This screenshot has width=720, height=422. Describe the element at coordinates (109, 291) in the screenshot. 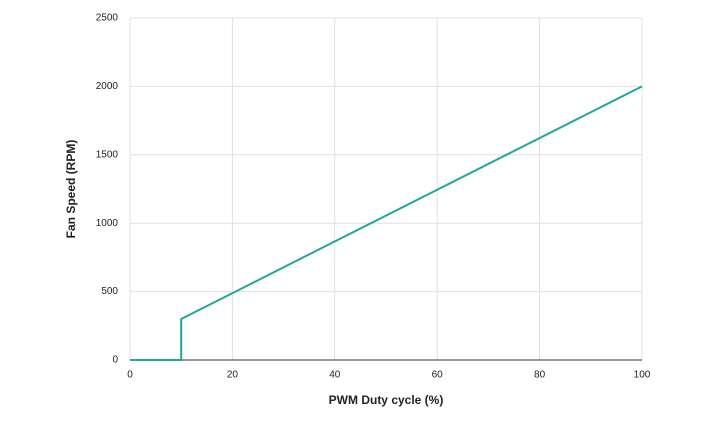

I see `y-tick-label: 500` at that location.